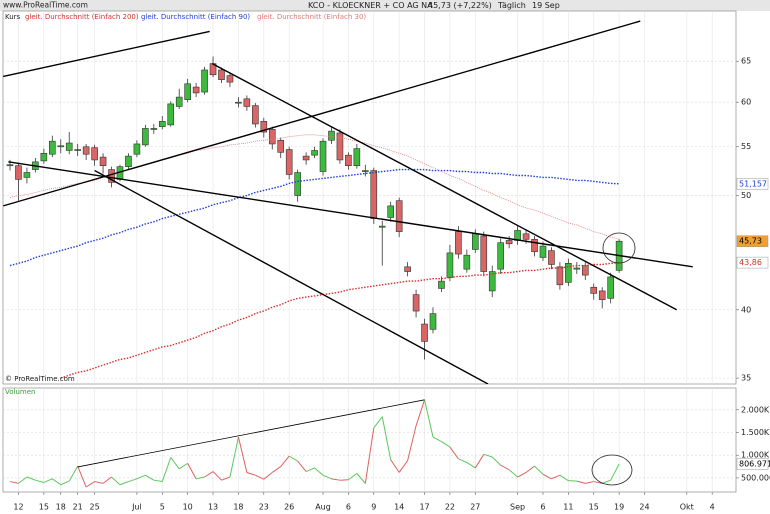  What do you see at coordinates (644, 507) in the screenshot?
I see `x-tick-label: 24` at bounding box center [644, 507].